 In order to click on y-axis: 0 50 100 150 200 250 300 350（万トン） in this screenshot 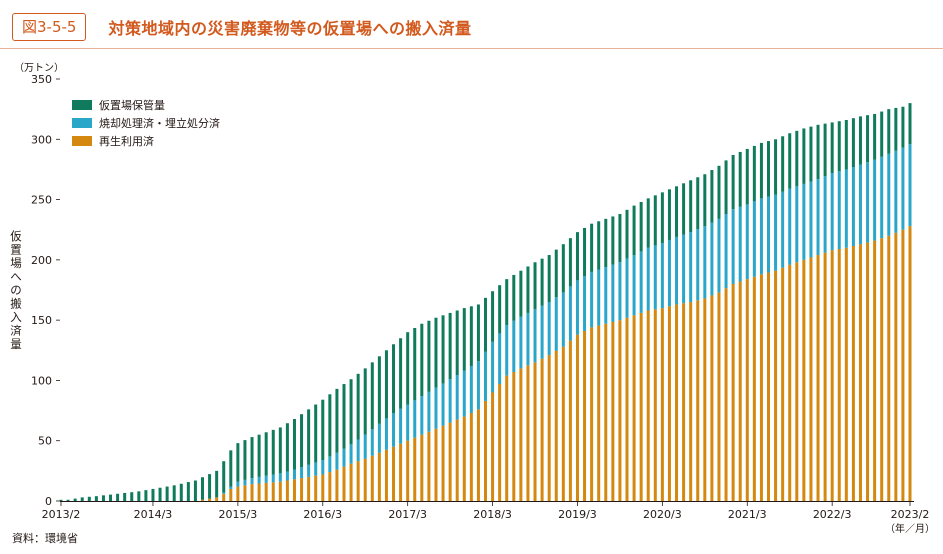, I will do `click(39, 285)`.